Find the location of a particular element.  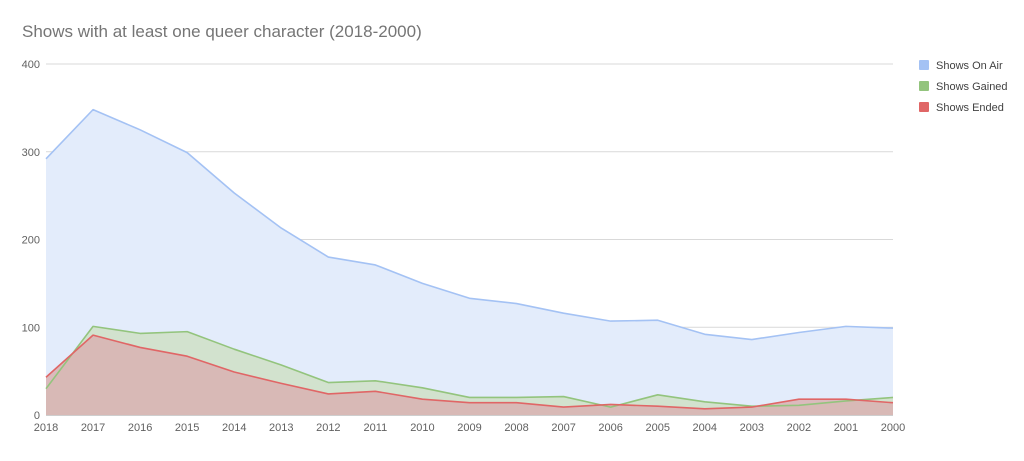

x-tick-label: 2008 is located at coordinates (516, 428).